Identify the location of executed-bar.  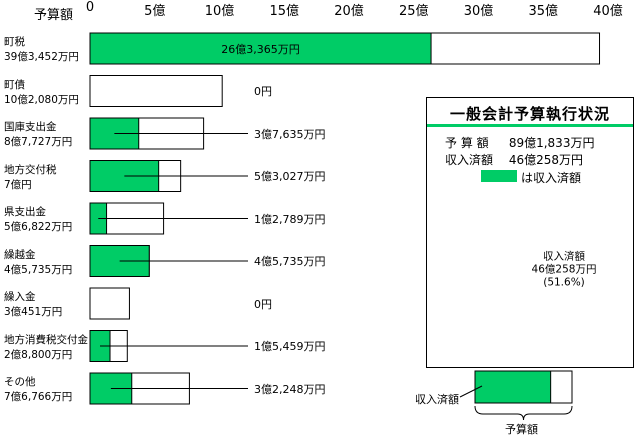
(260, 48).